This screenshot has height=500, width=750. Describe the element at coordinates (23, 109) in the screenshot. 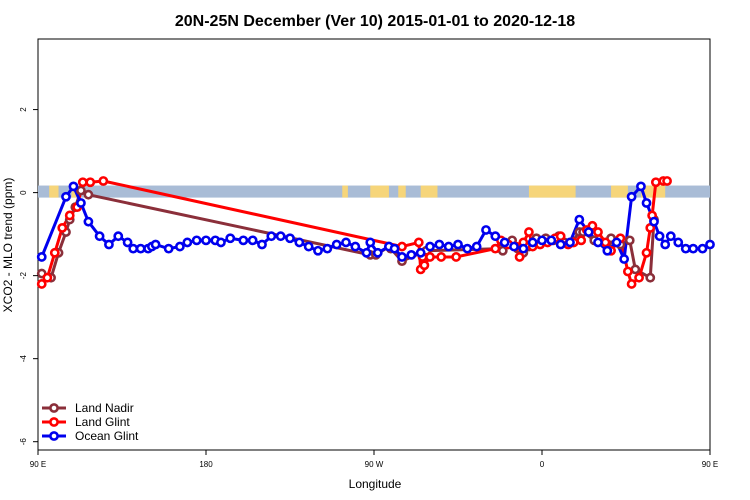

I see `y-tick-label: 2` at that location.